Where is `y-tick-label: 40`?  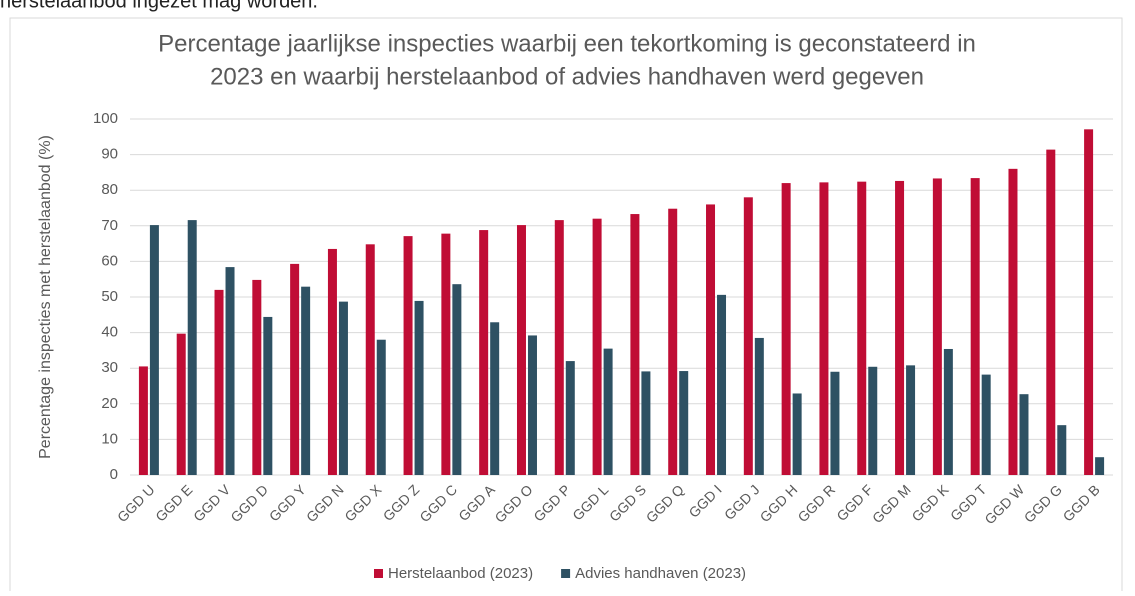 y-tick-label: 40 is located at coordinates (109, 332).